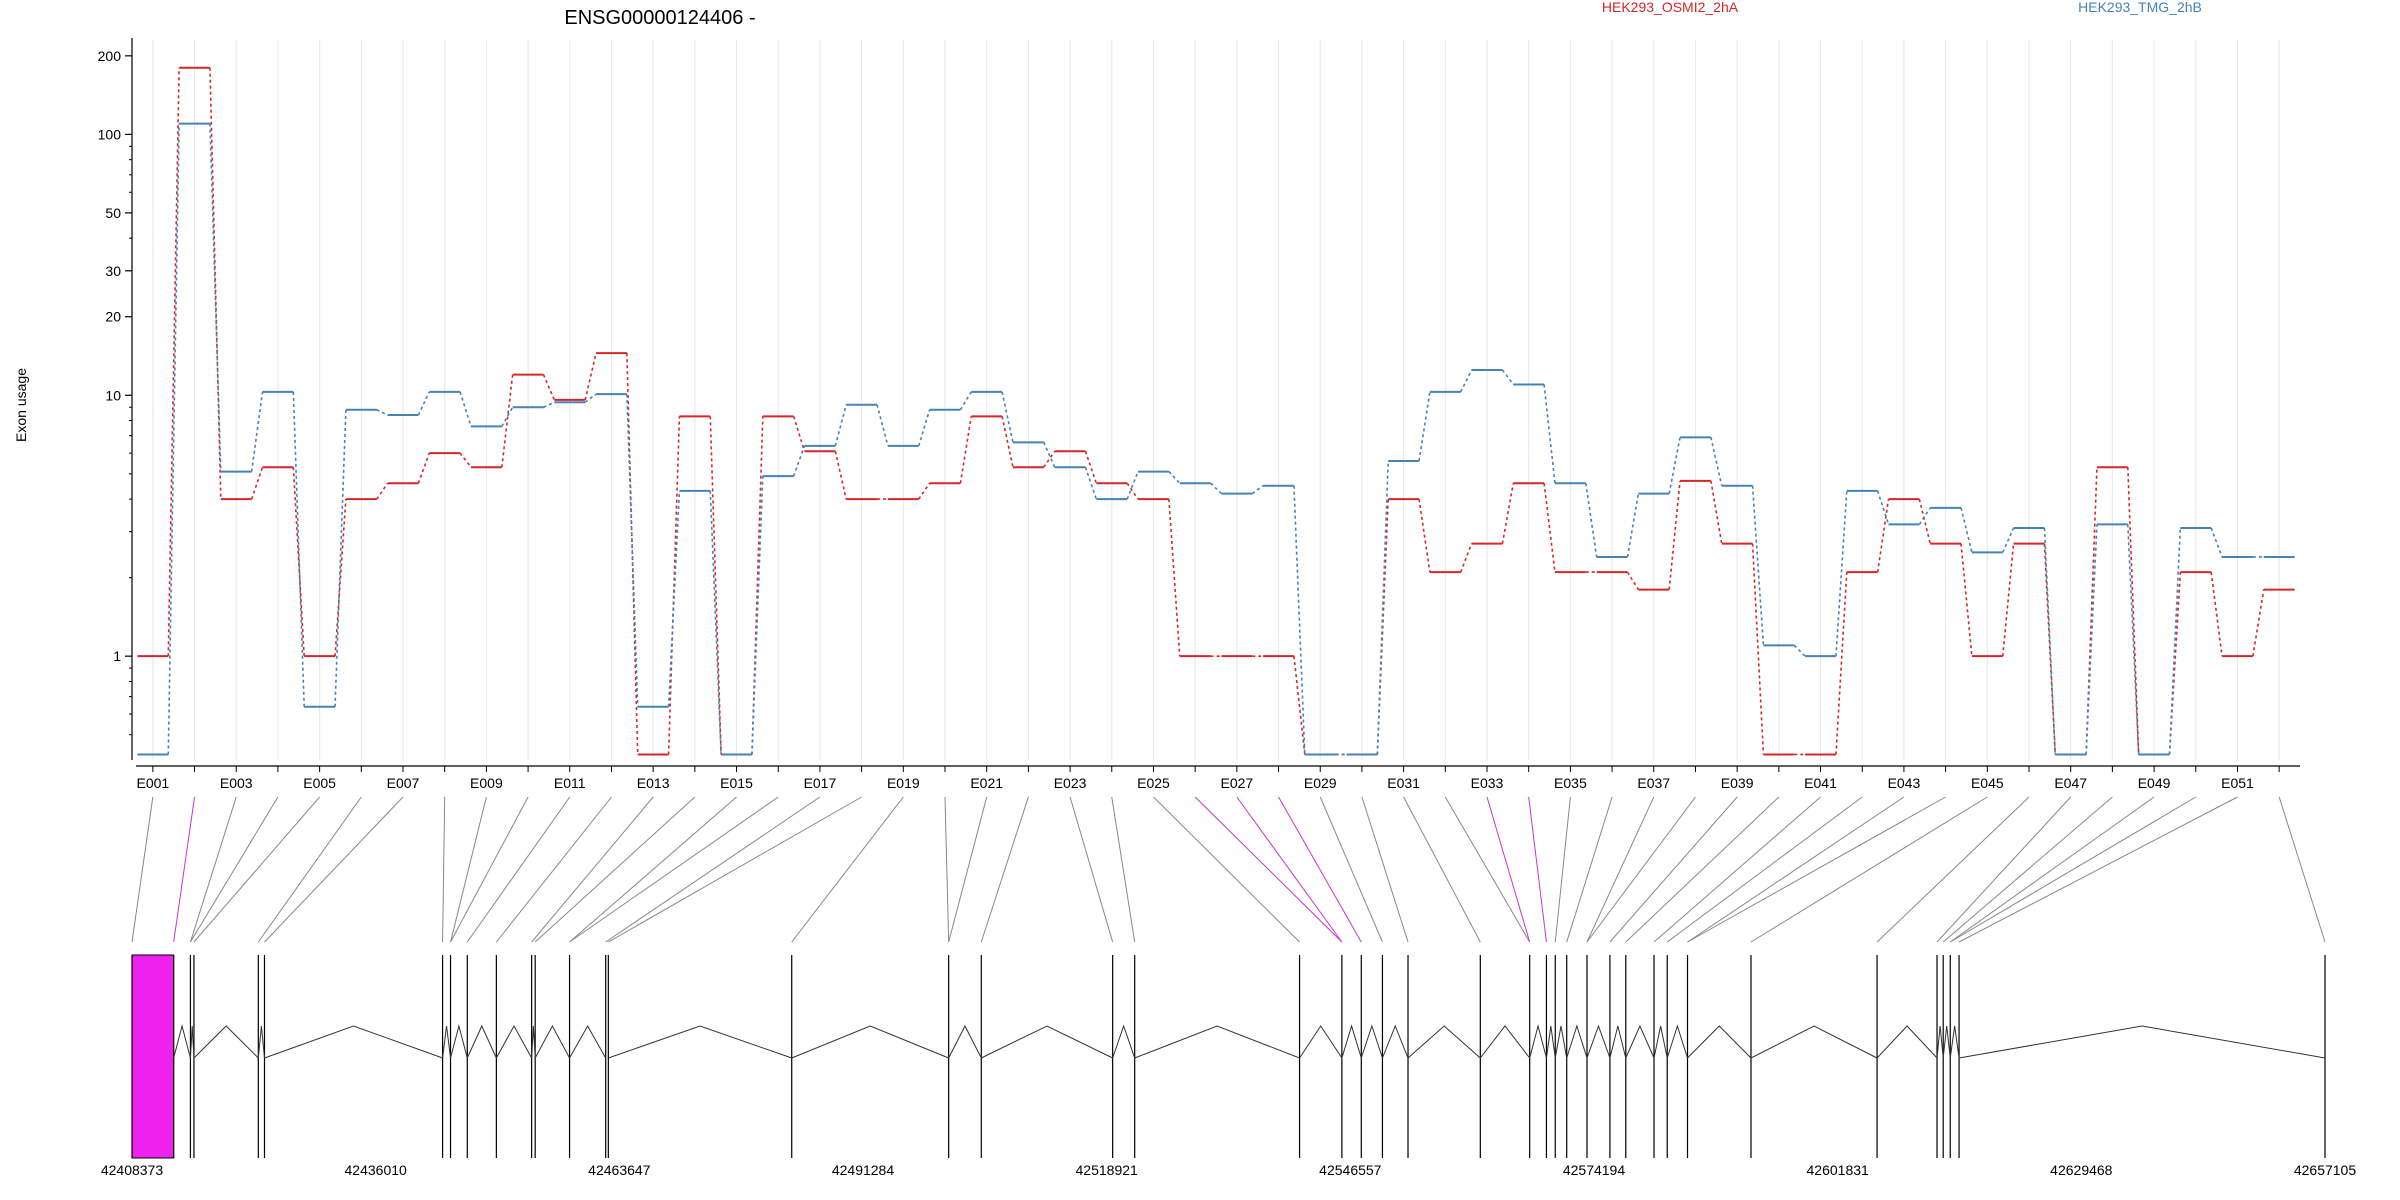 The image size is (2400, 1200). What do you see at coordinates (110, 134) in the screenshot?
I see `y-tick-label: 100` at bounding box center [110, 134].